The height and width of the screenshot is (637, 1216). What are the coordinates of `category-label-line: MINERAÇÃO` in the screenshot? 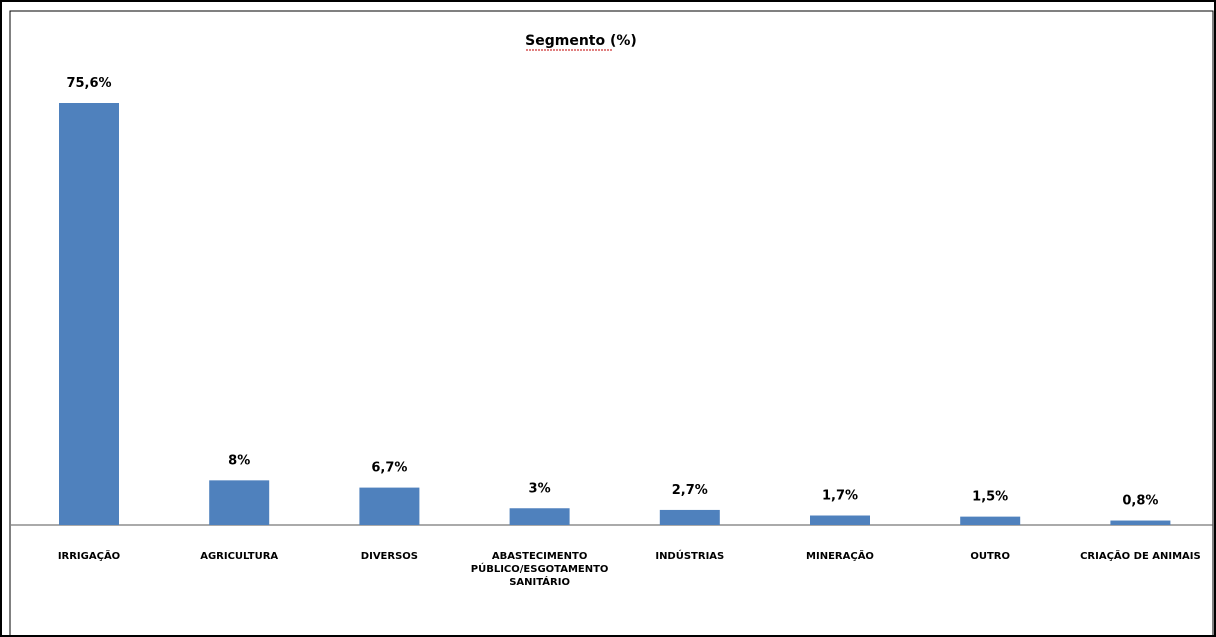 It's located at (840, 555).